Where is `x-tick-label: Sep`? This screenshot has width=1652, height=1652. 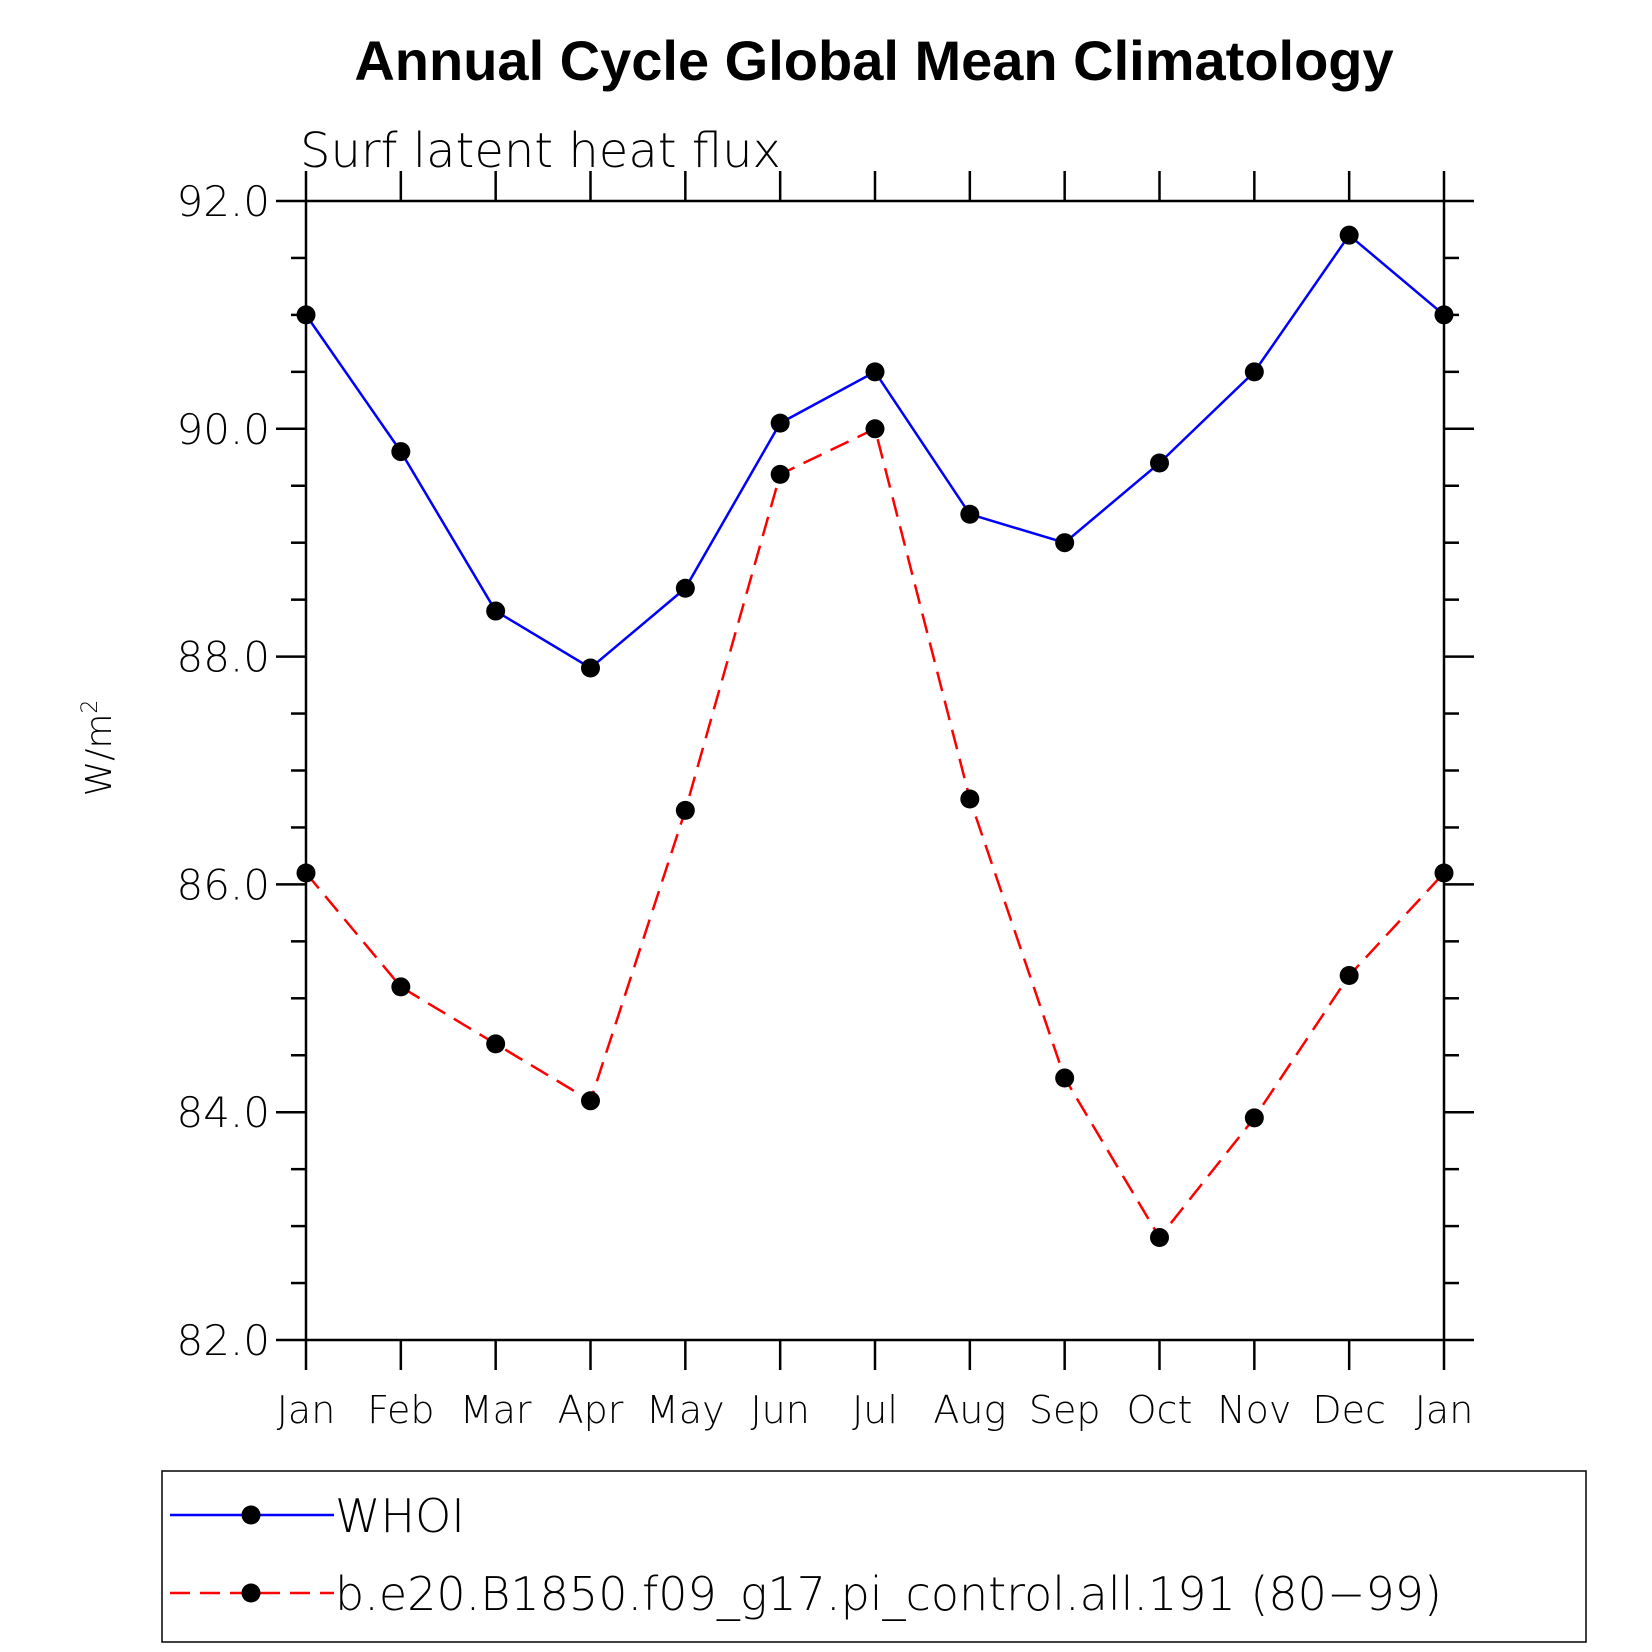 x-tick-label: Sep is located at coordinates (1065, 1410).